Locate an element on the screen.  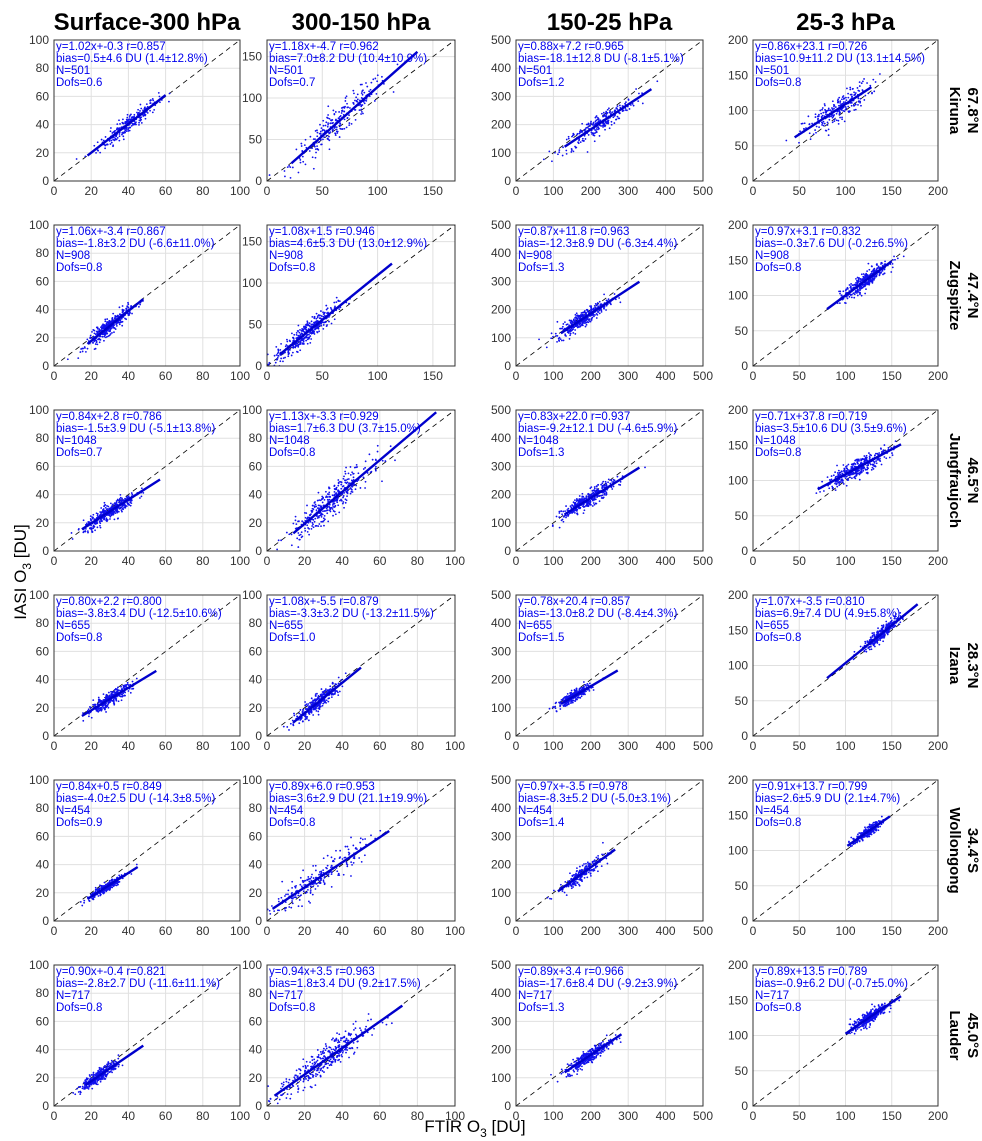
y-tick-label: 100 is located at coordinates (738, 481).